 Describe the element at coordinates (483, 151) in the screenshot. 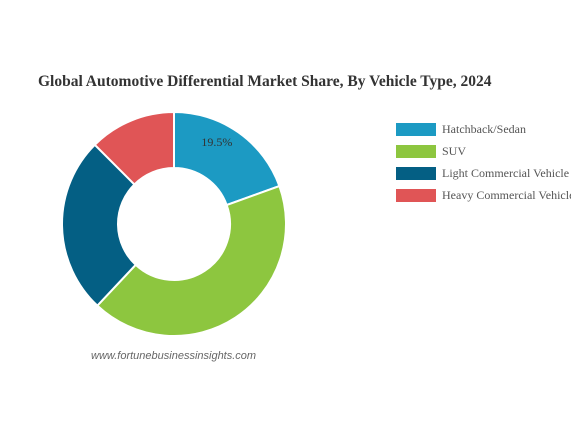

I see `legend-item: SUV` at that location.